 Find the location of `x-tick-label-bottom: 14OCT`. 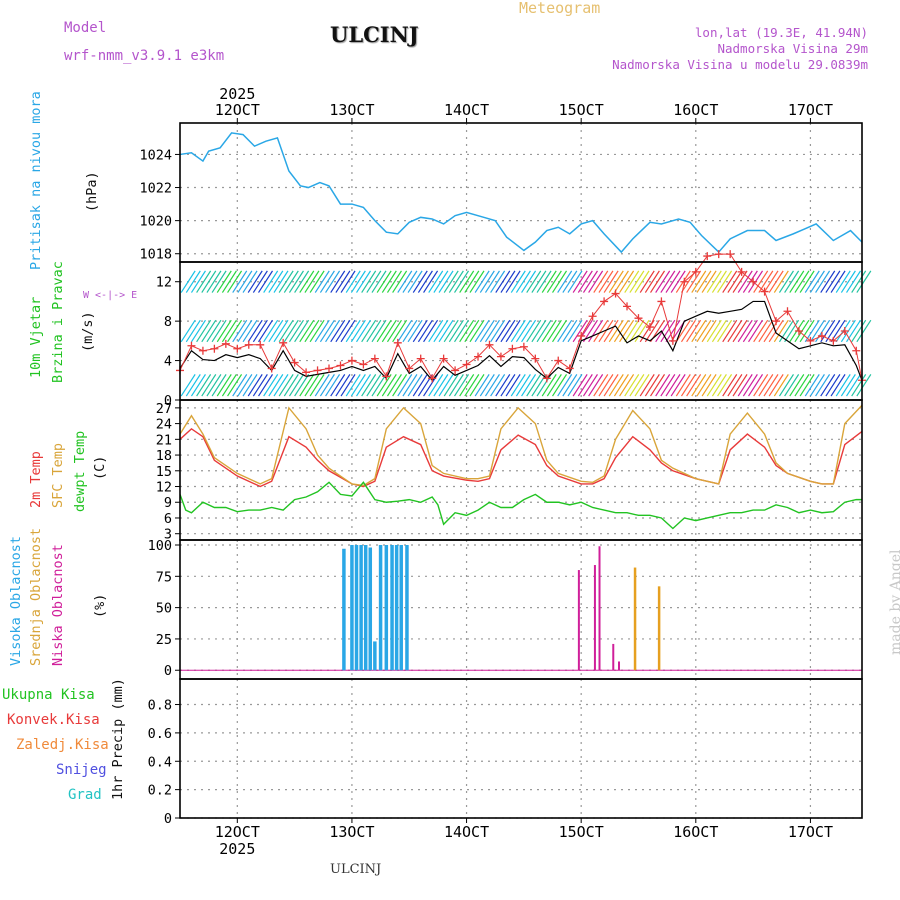

x-tick-label-bottom: 14OCT is located at coordinates (466, 832).